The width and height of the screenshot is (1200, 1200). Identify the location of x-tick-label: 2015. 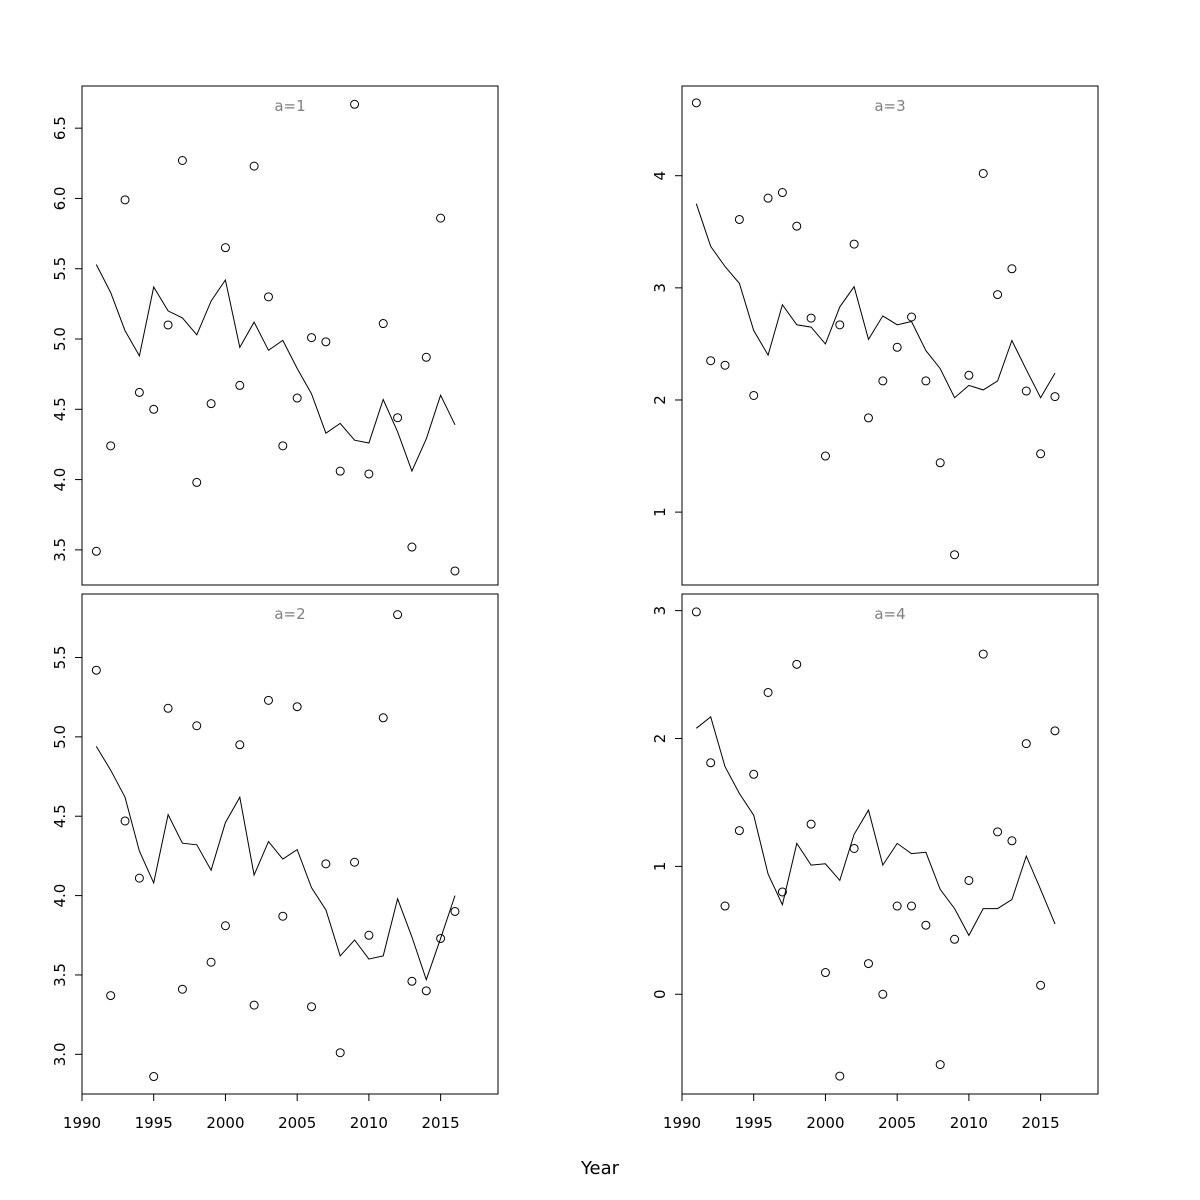
(1041, 1123).